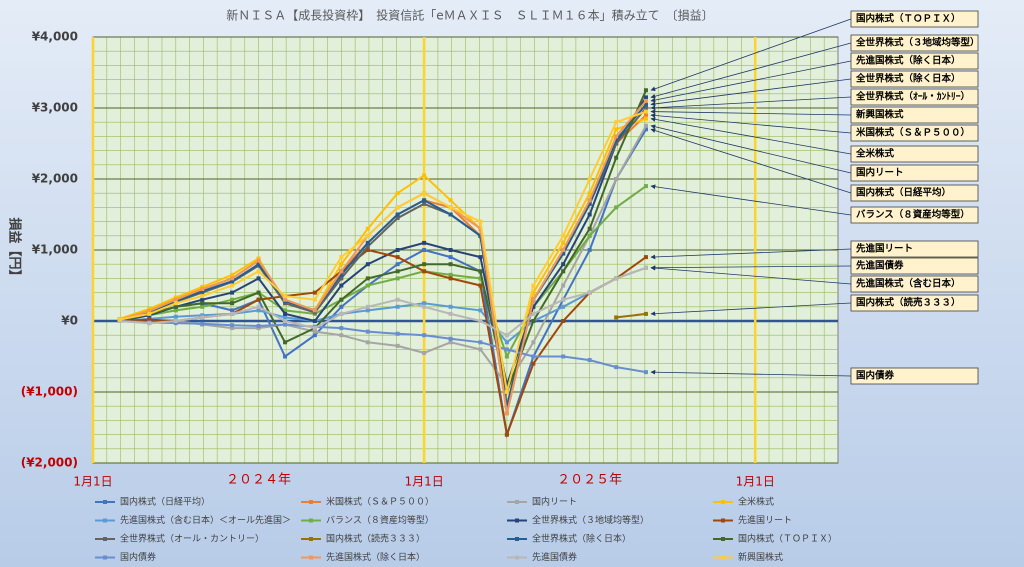 The width and height of the screenshot is (1024, 567). Describe the element at coordinates (590, 520) in the screenshot. I see `legend-label: 全世界株式（３地域均等型）` at that location.